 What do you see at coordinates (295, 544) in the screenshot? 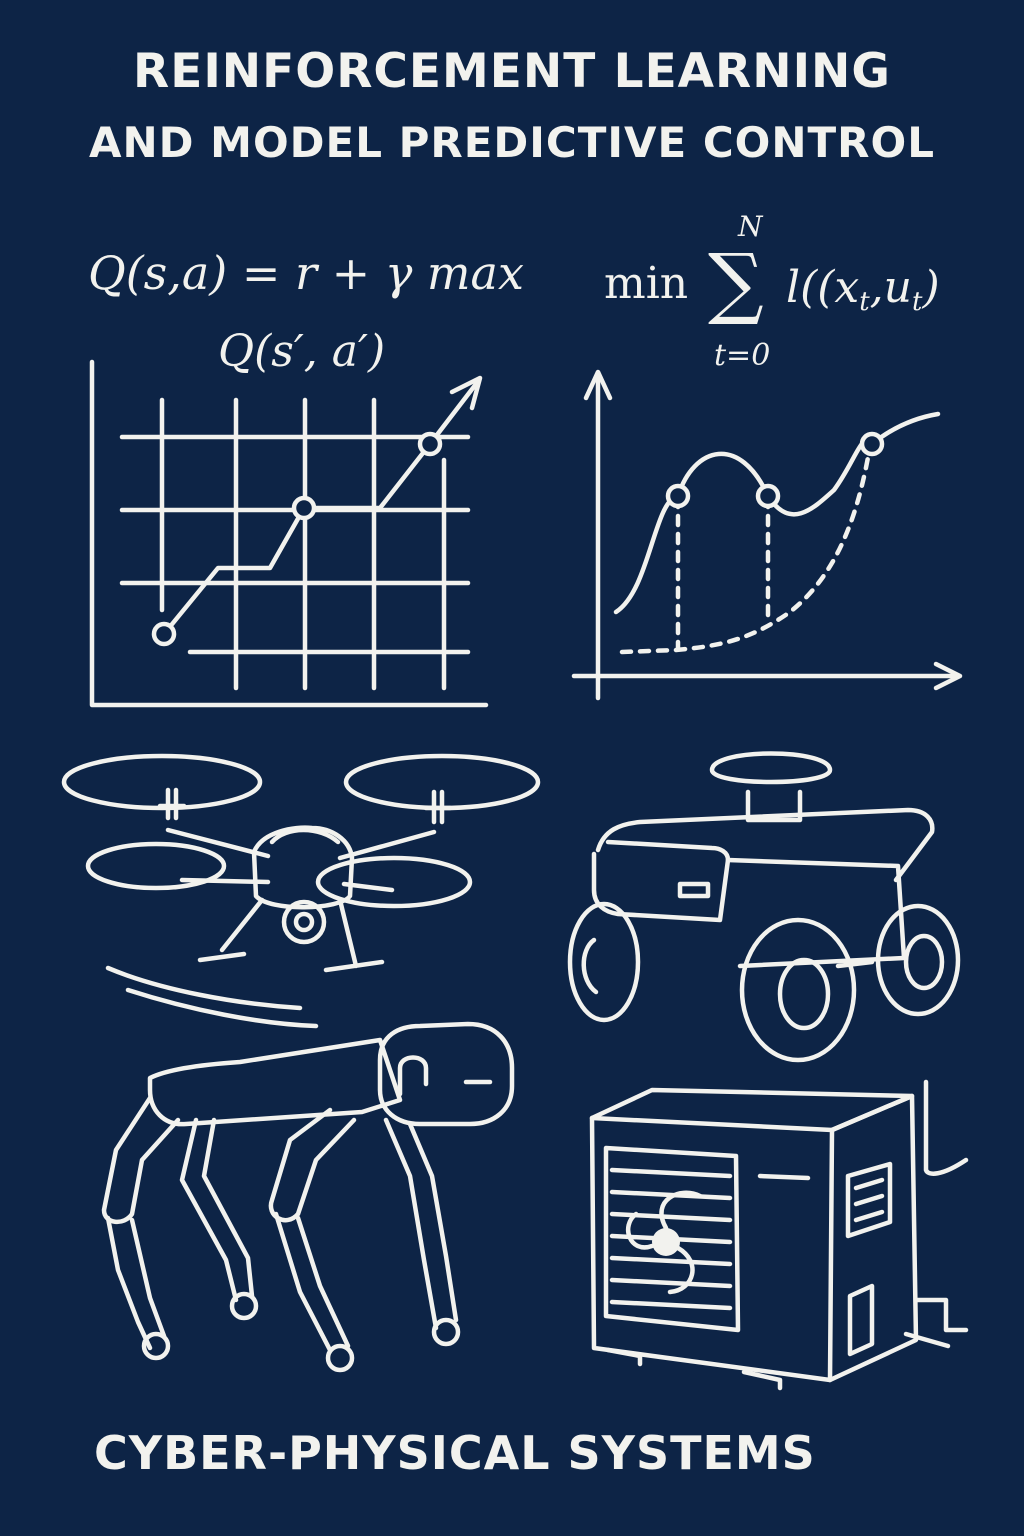
I see `rl-grid` at bounding box center [295, 544].